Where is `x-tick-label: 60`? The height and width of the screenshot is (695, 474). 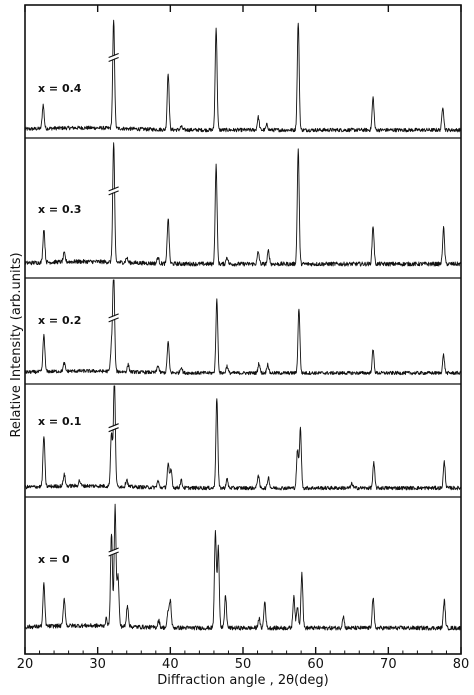 x-tick-label: 60 is located at coordinates (315, 664).